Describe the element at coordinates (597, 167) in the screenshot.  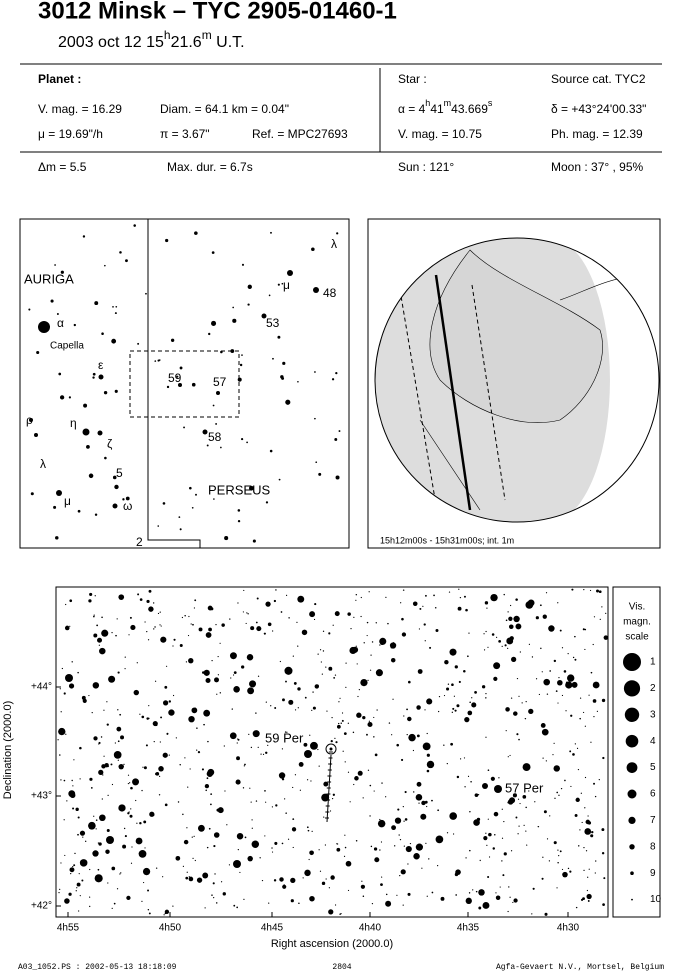
I see `label: Moon : 37° , 95%` at that location.